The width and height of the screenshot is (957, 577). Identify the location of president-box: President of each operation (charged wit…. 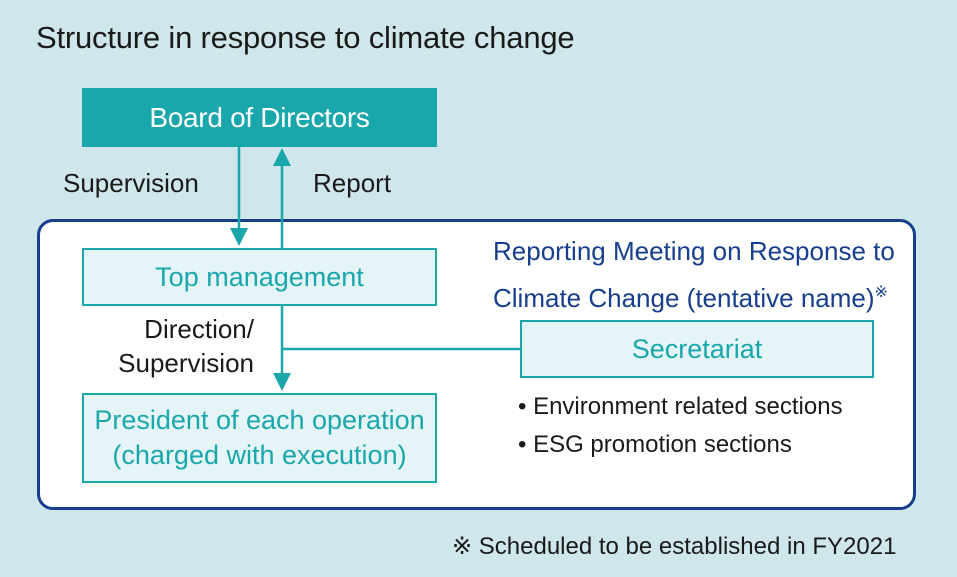
(259, 438).